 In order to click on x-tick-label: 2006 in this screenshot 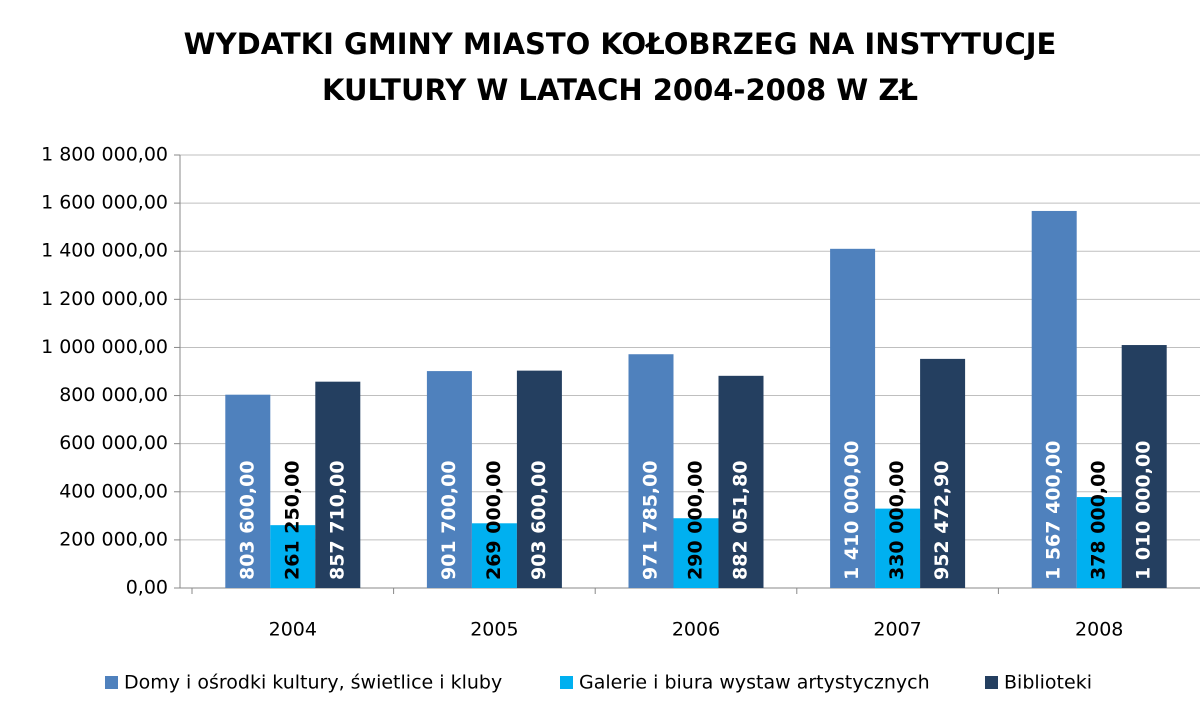, I will do `click(696, 630)`.